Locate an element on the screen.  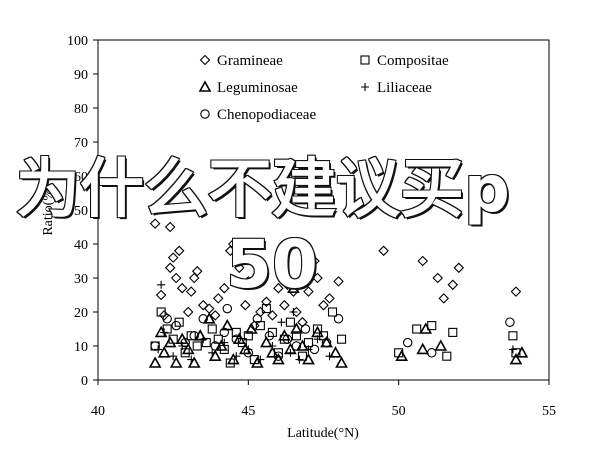
x-tick-label: 45 is located at coordinates (248, 411).